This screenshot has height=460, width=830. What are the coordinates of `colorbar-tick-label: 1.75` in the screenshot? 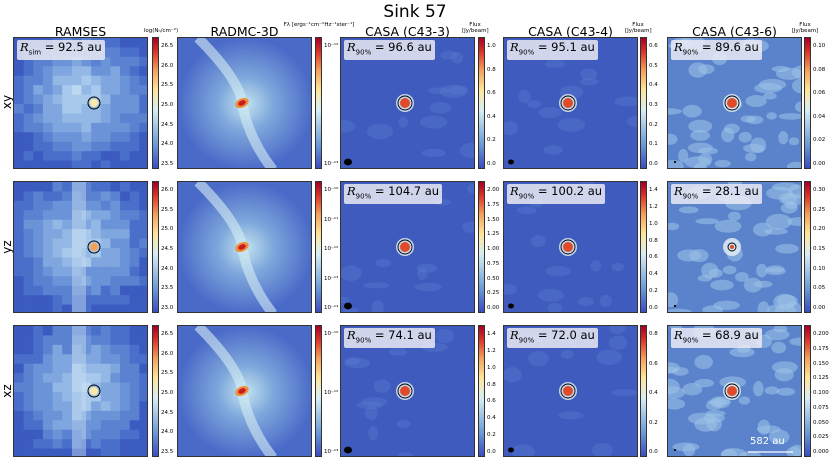 It's located at (493, 204).